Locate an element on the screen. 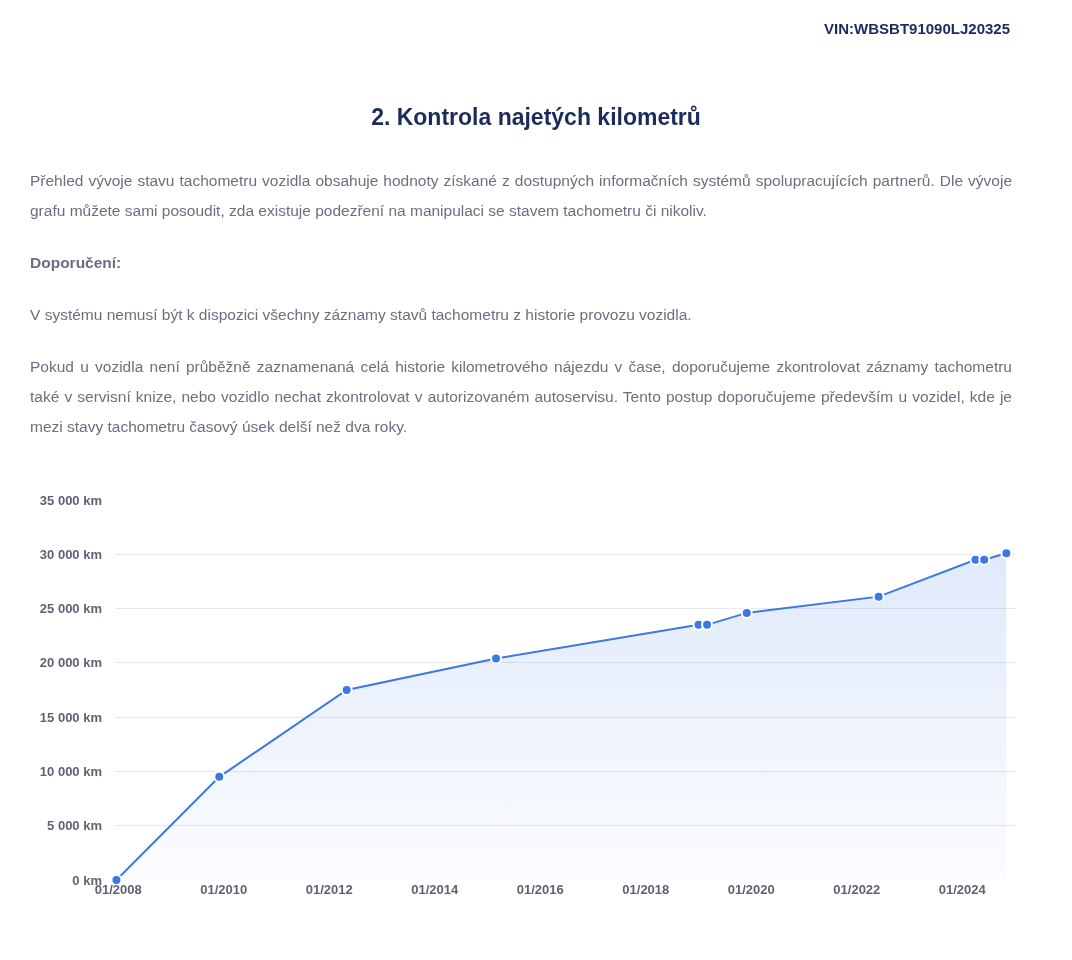 This screenshot has height=960, width=1072. text: VIN:WBSBT91090LJ20325 is located at coordinates (917, 28).